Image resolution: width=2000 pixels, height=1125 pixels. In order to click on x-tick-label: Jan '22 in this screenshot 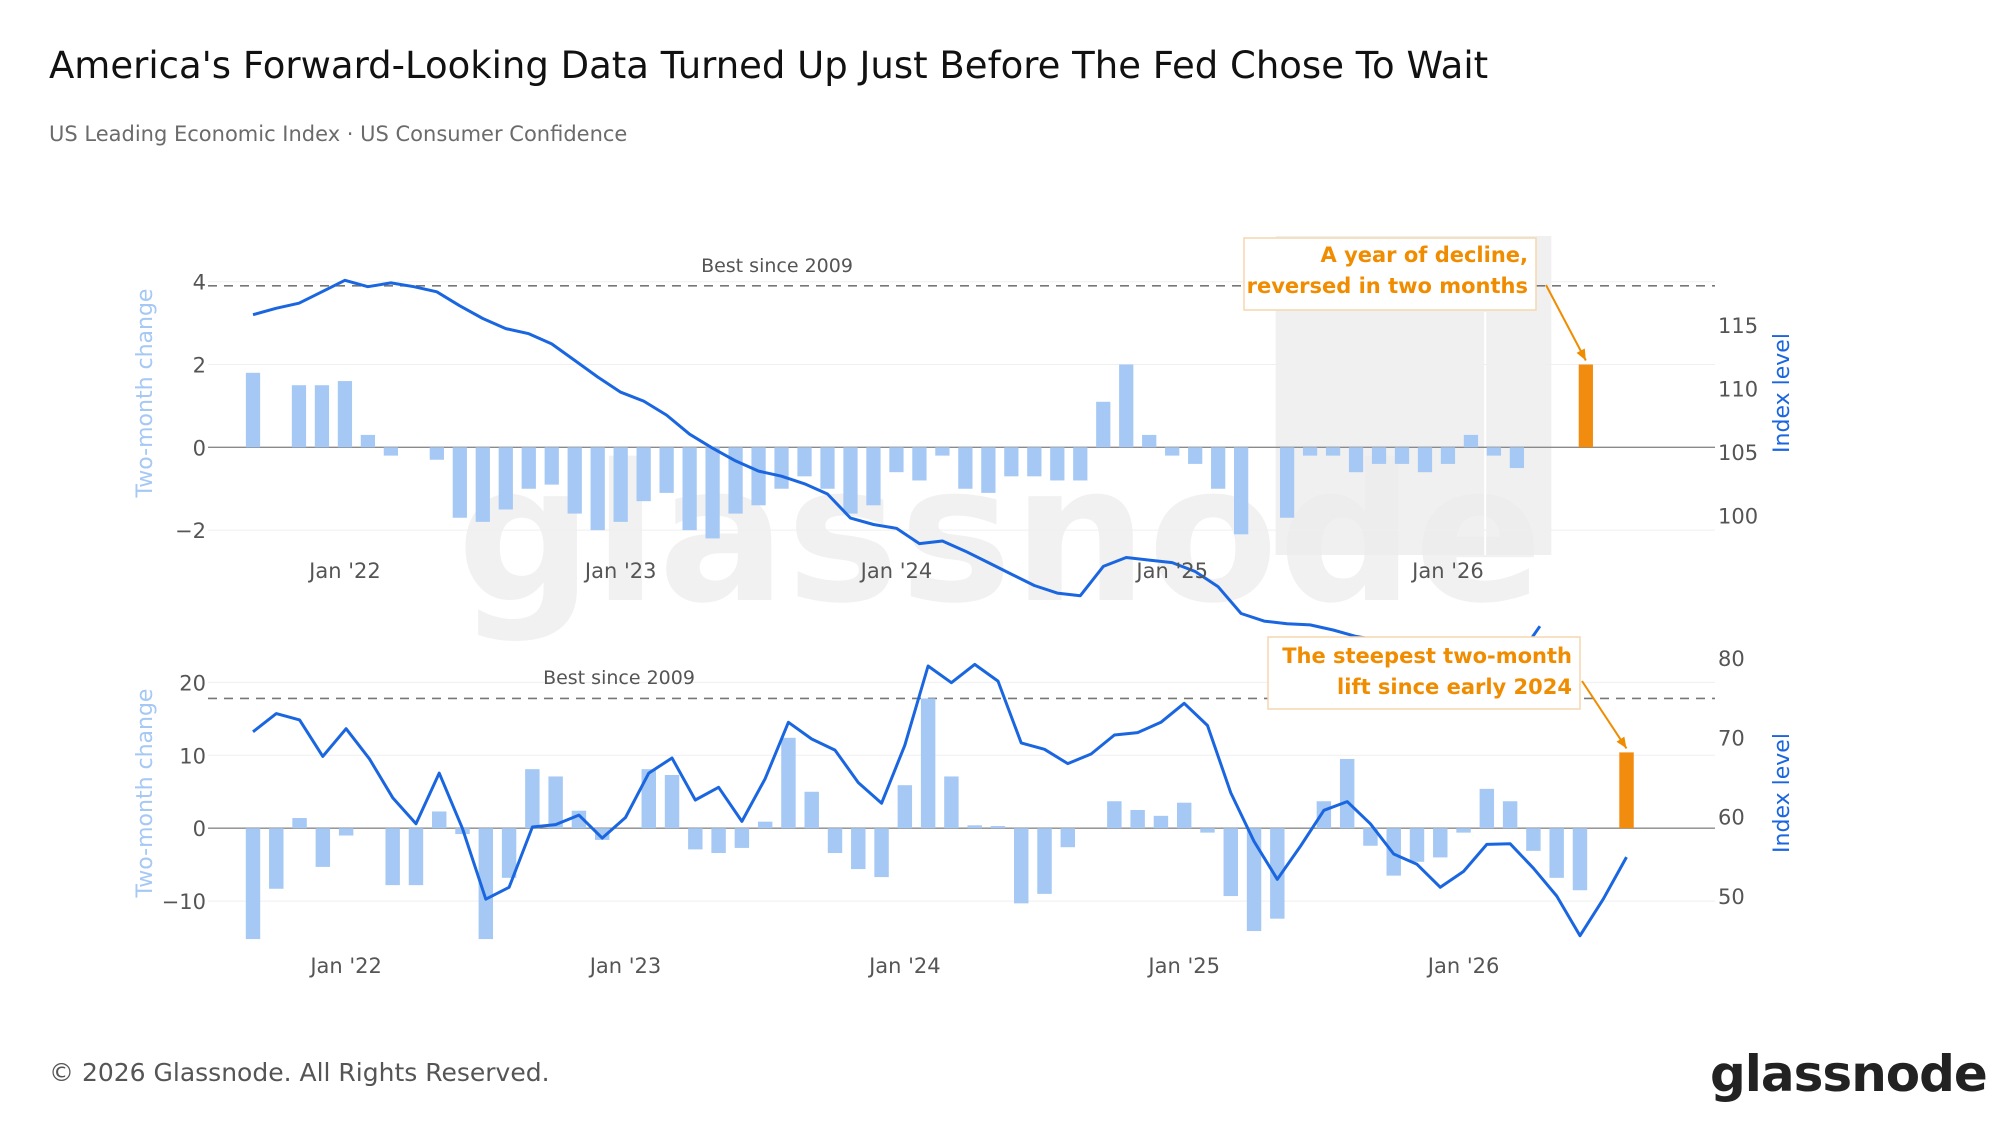, I will do `click(344, 571)`.